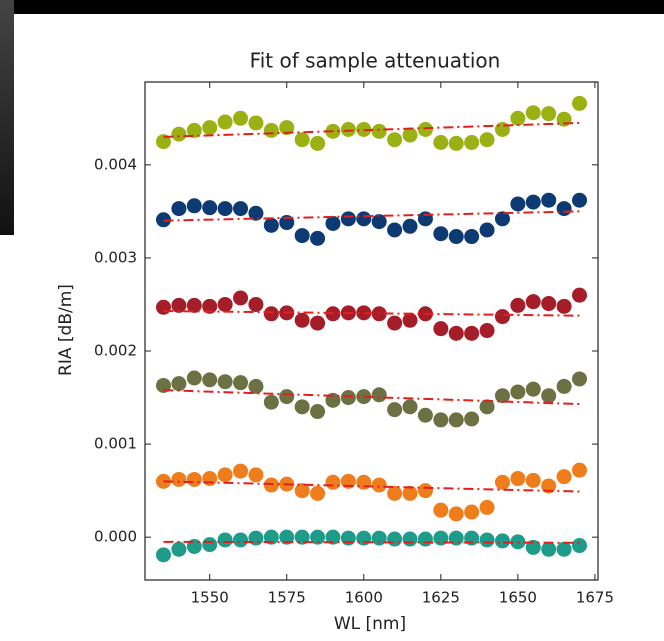 This screenshot has height=641, width=664. I want to click on x-tick-label: 1625, so click(441, 598).